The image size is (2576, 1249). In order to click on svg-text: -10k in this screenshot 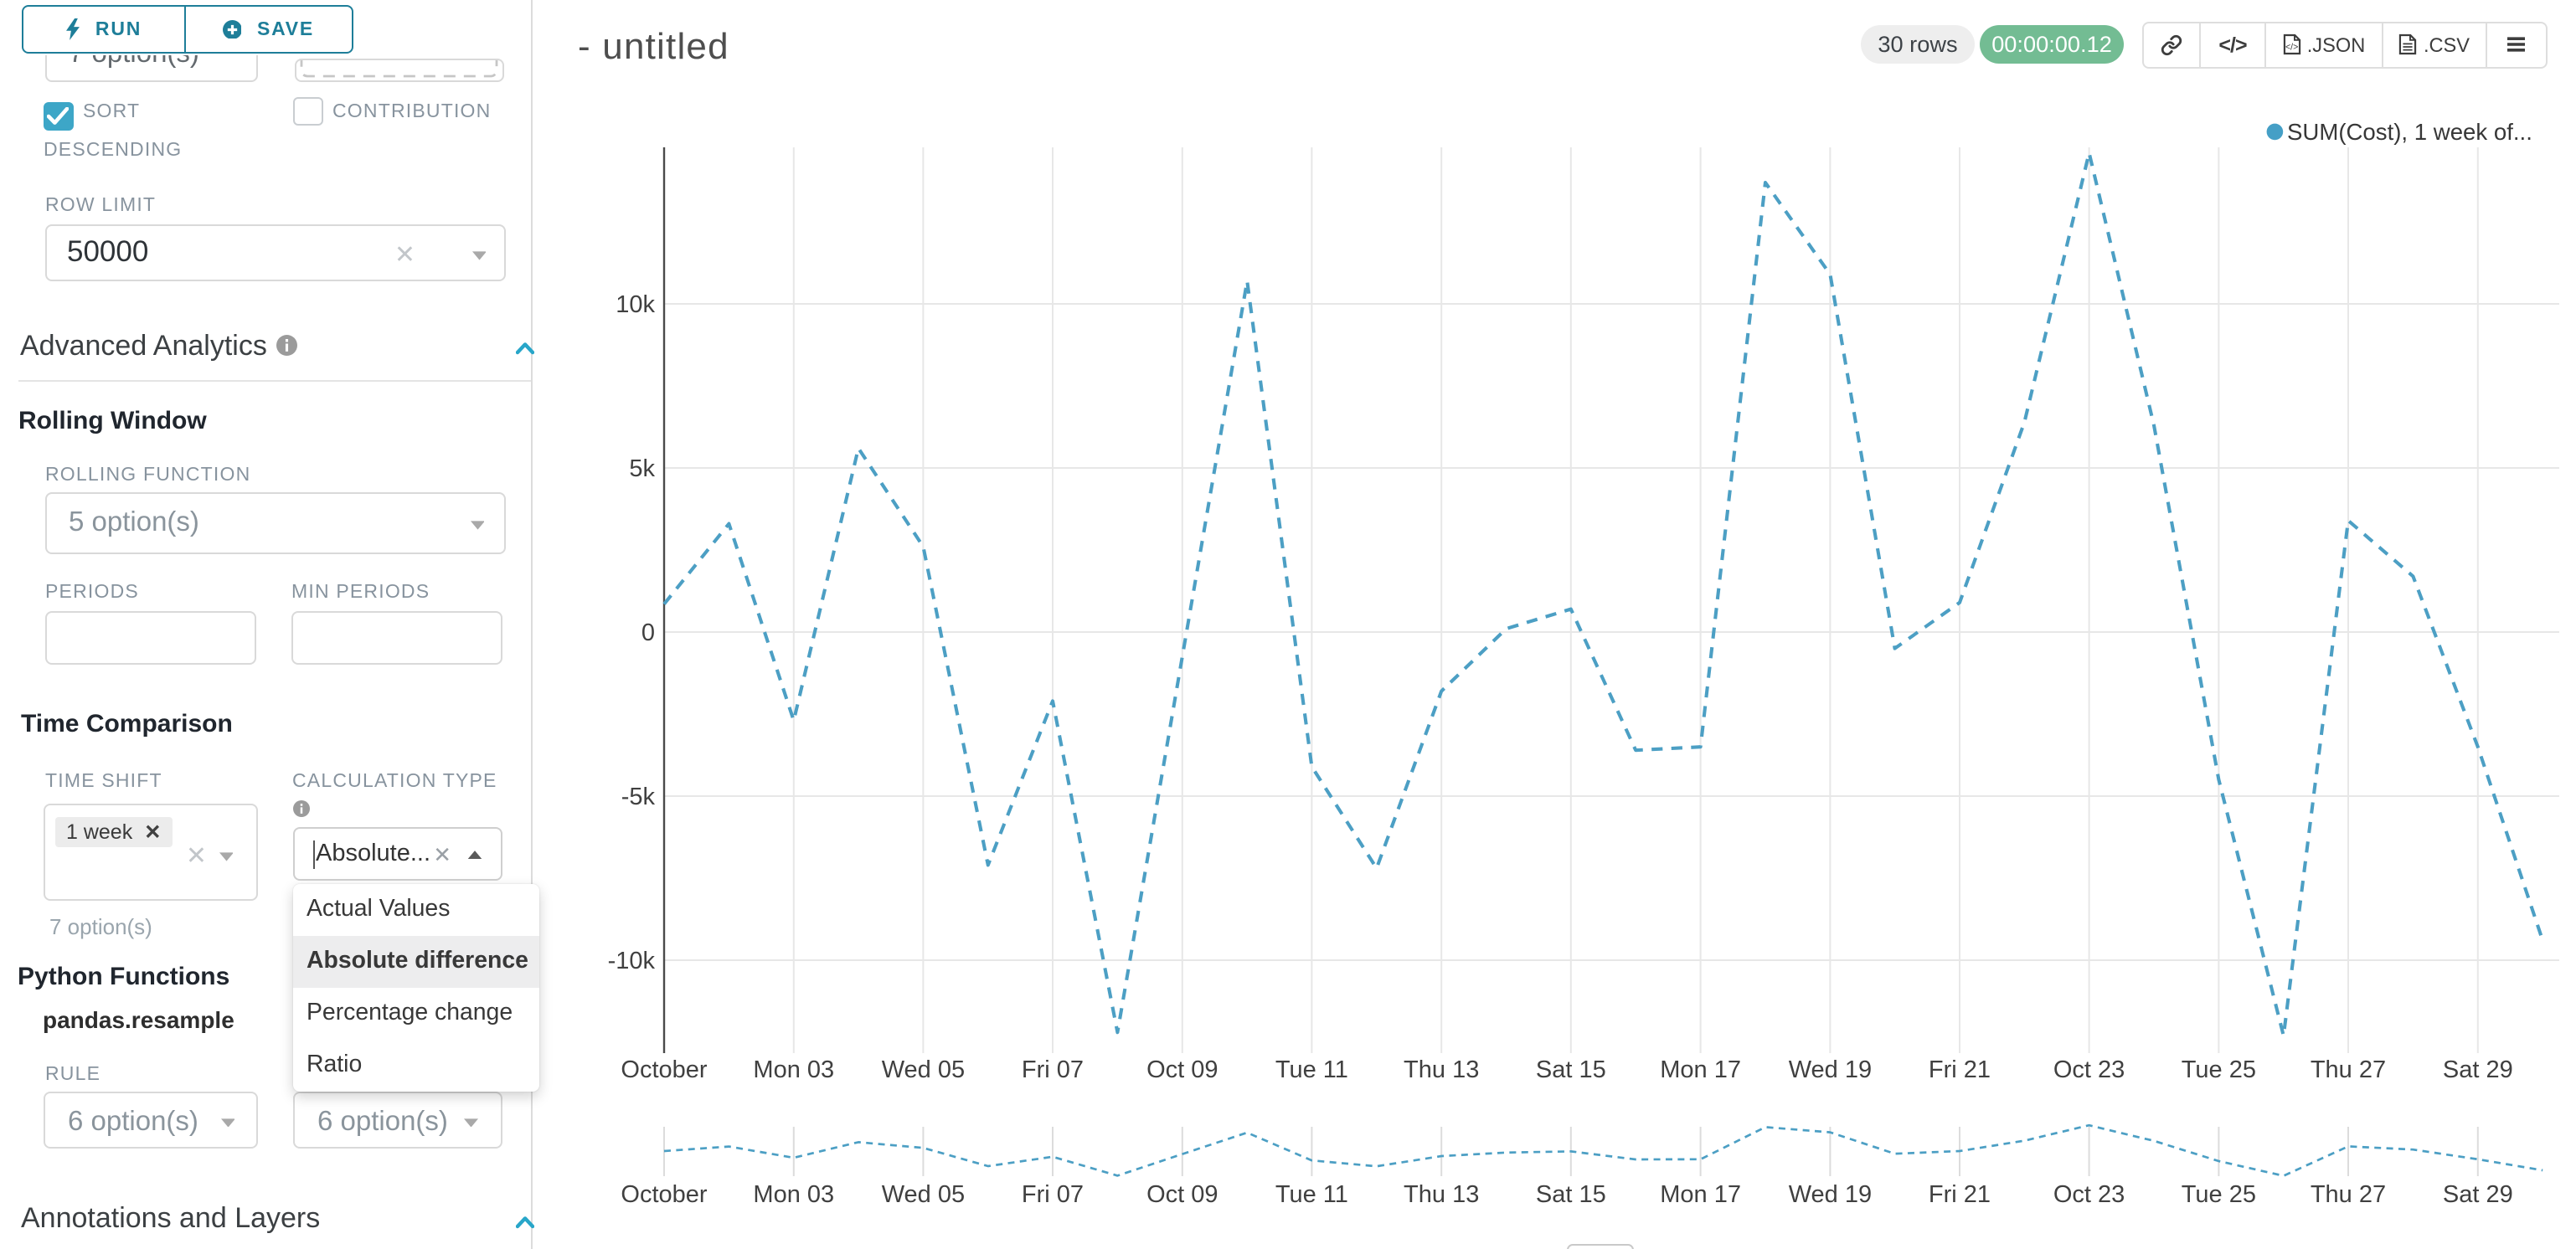, I will do `click(632, 961)`.